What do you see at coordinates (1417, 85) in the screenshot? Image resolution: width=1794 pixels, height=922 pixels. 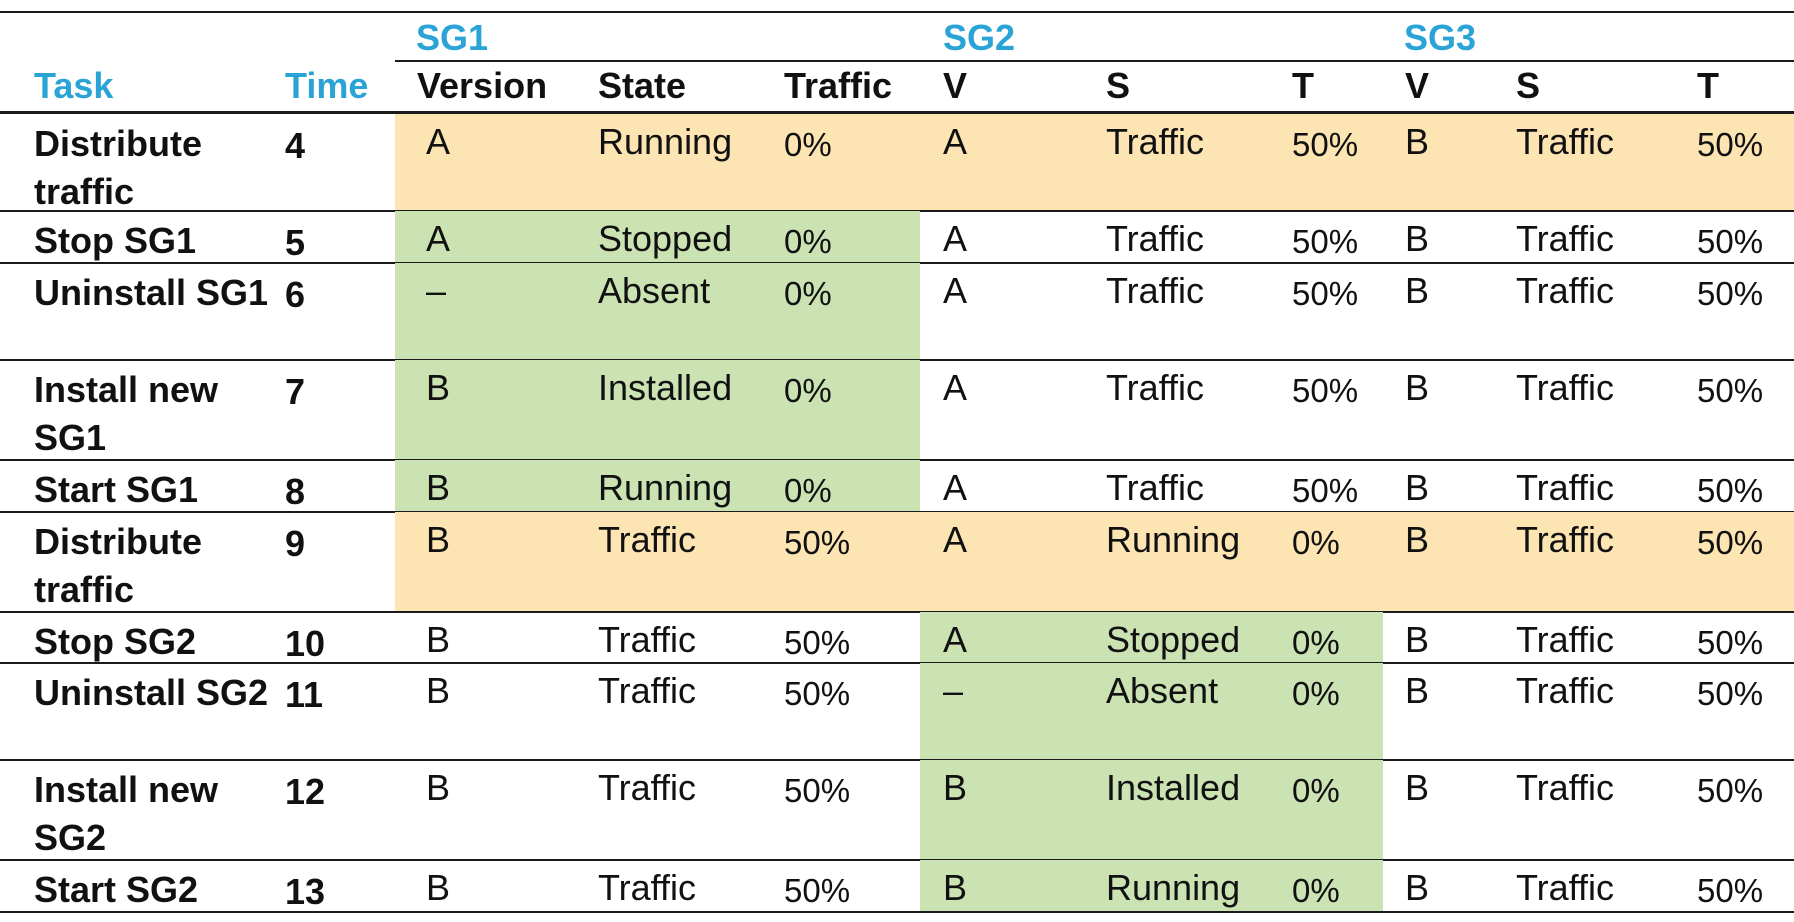 I see `column-header-sg3-v: V` at bounding box center [1417, 85].